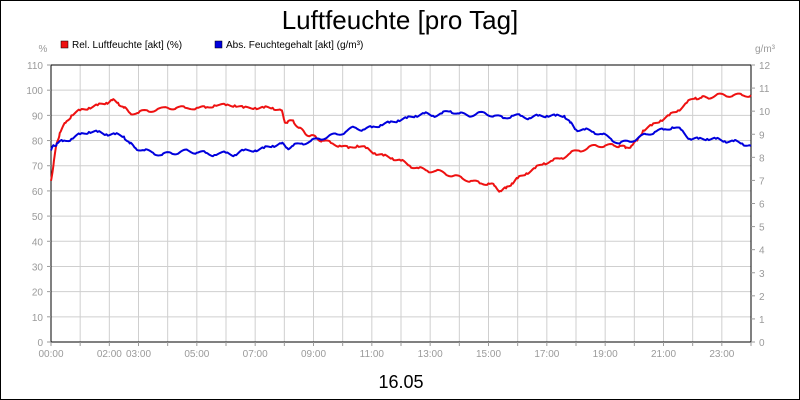 This screenshot has width=800, height=400. I want to click on x-tick-label: 03:00, so click(138, 354).